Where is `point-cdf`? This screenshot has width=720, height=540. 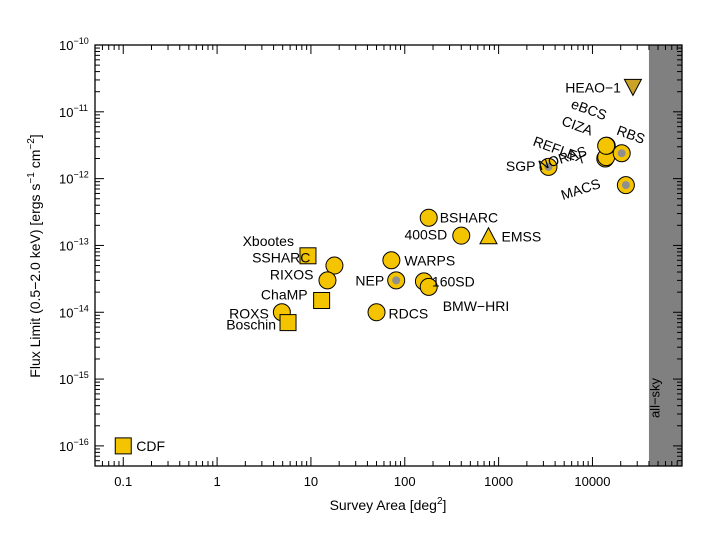 point-cdf is located at coordinates (123, 446).